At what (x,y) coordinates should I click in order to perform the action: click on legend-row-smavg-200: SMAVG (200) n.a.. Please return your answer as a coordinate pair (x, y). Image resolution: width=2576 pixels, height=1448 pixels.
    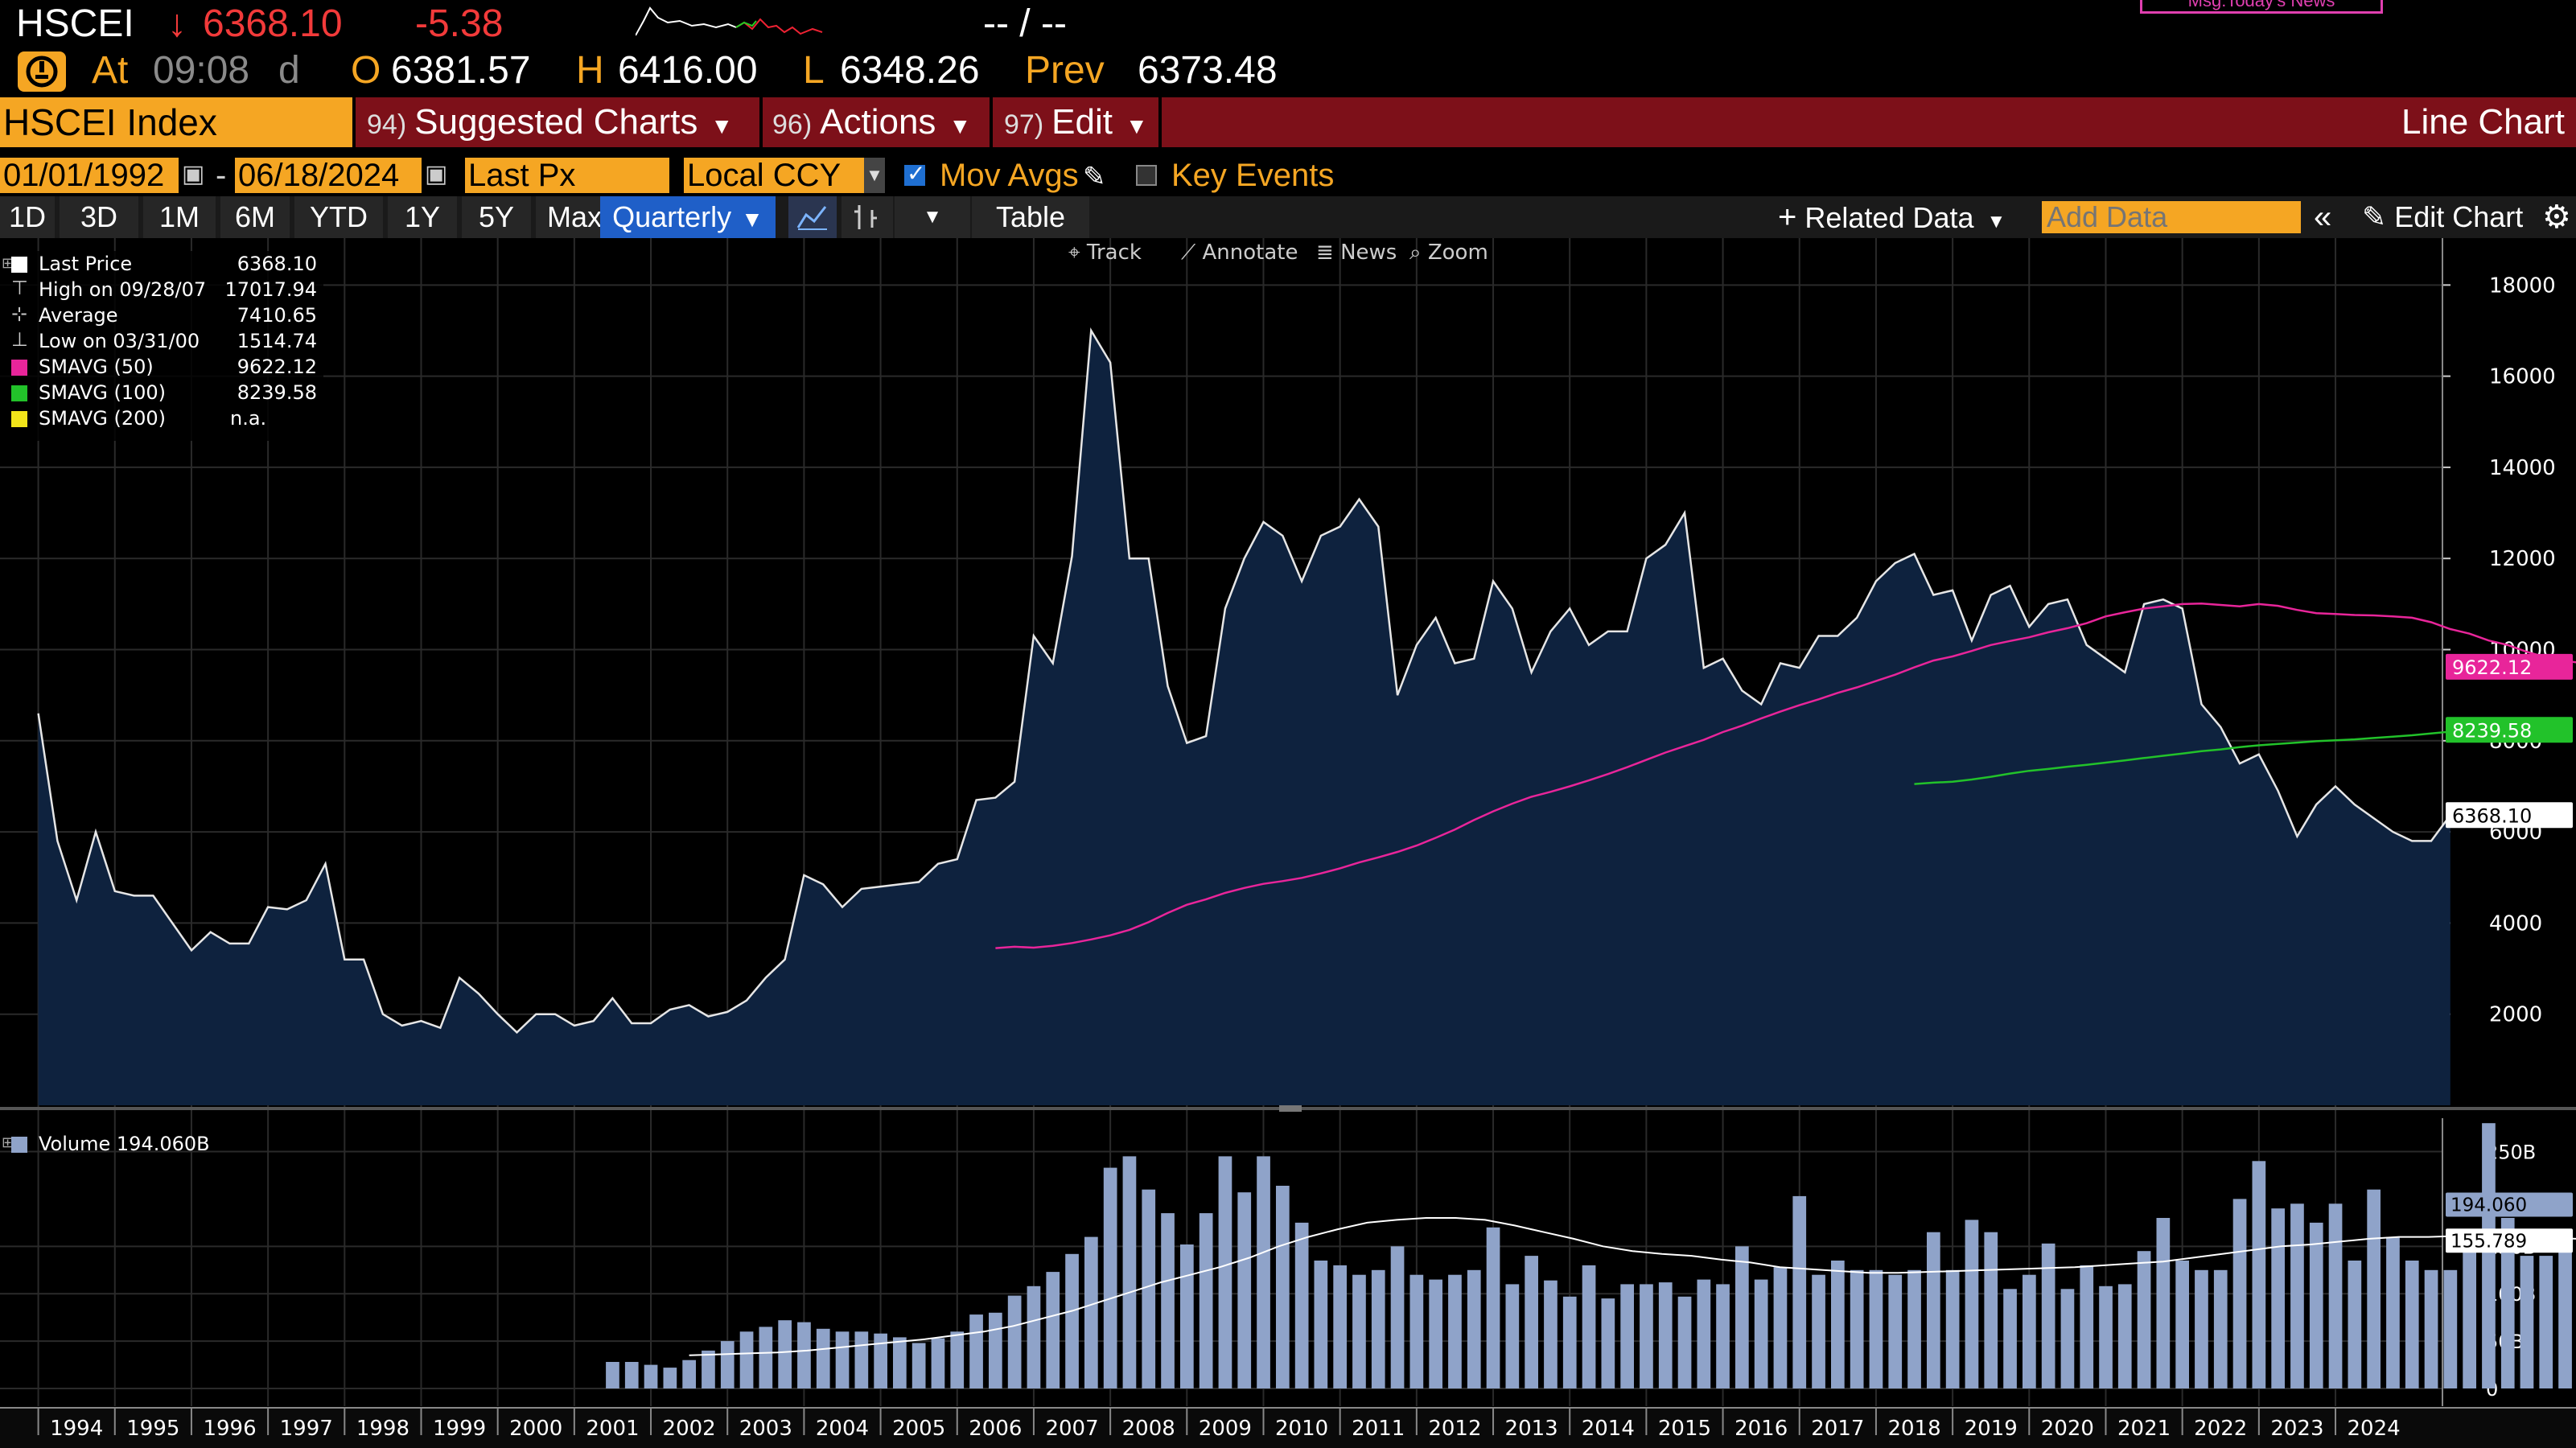
    Looking at the image, I should click on (161, 418).